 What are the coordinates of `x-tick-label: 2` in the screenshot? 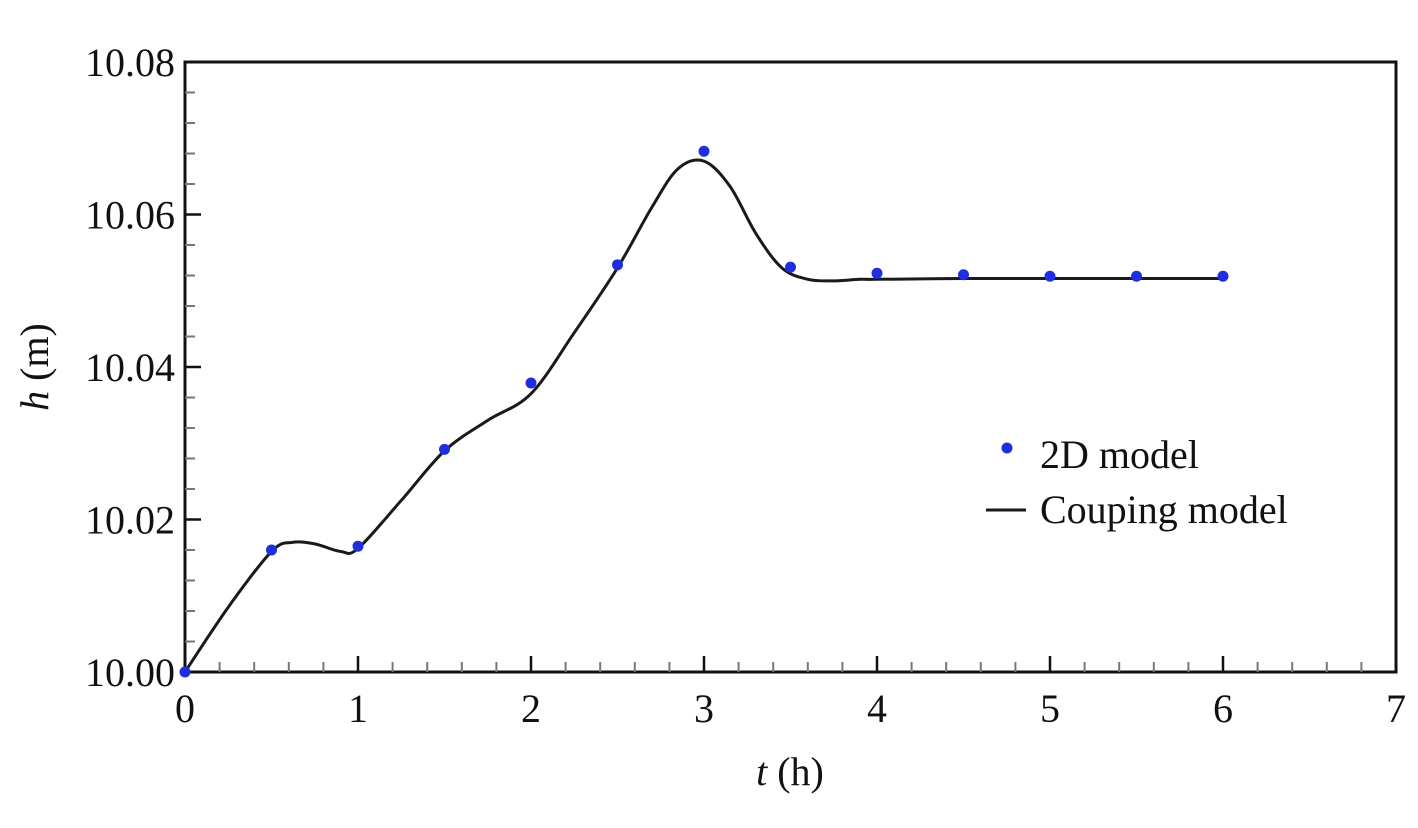 It's located at (531, 708).